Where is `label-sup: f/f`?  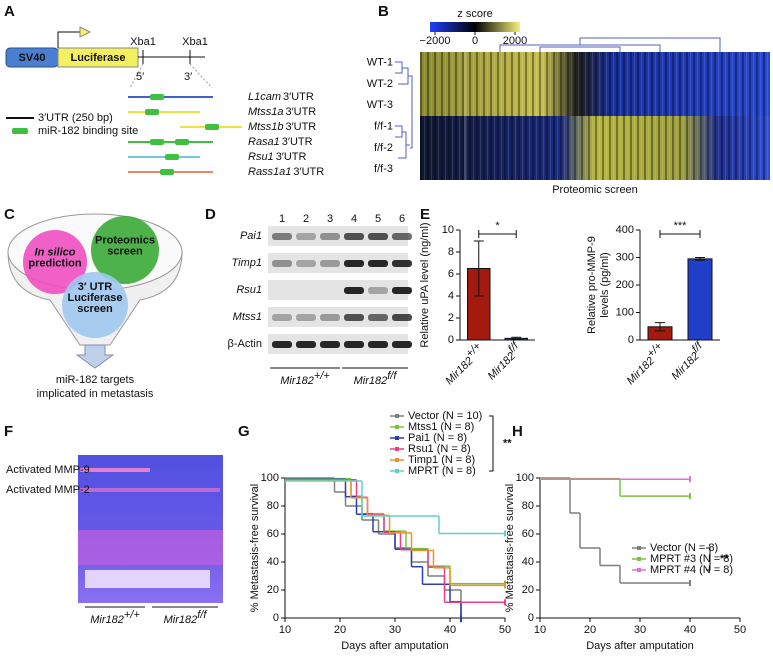 label-sup: f/f is located at coordinates (392, 376).